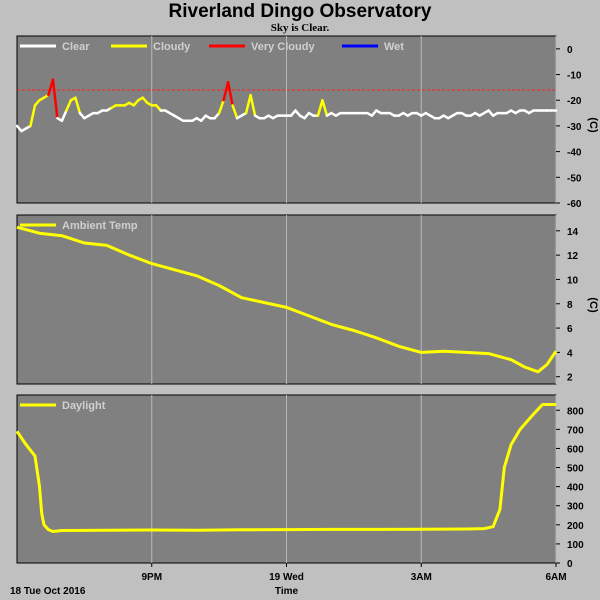 This screenshot has height=600, width=600. Describe the element at coordinates (574, 178) in the screenshot. I see `ytick-label-sky-5: -50` at that location.